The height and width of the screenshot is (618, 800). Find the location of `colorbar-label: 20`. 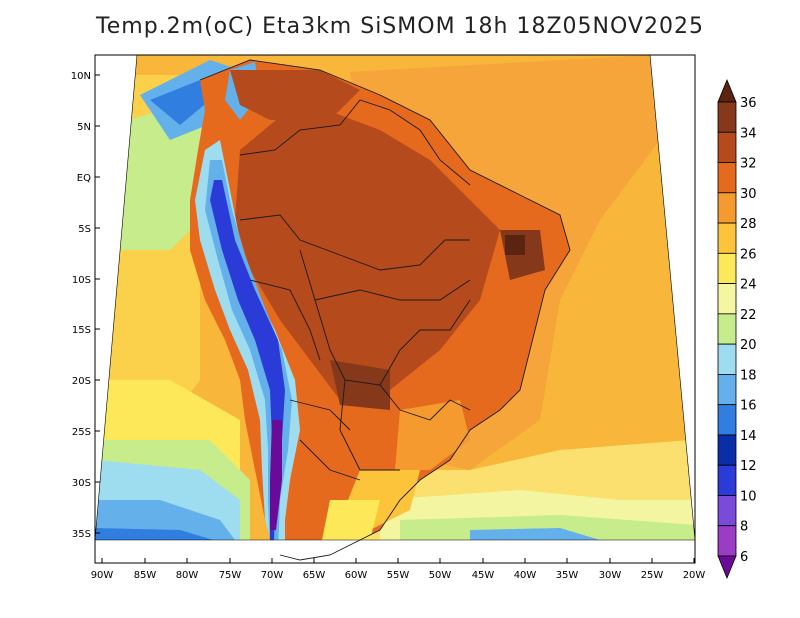

colorbar-label: 20 is located at coordinates (748, 345).